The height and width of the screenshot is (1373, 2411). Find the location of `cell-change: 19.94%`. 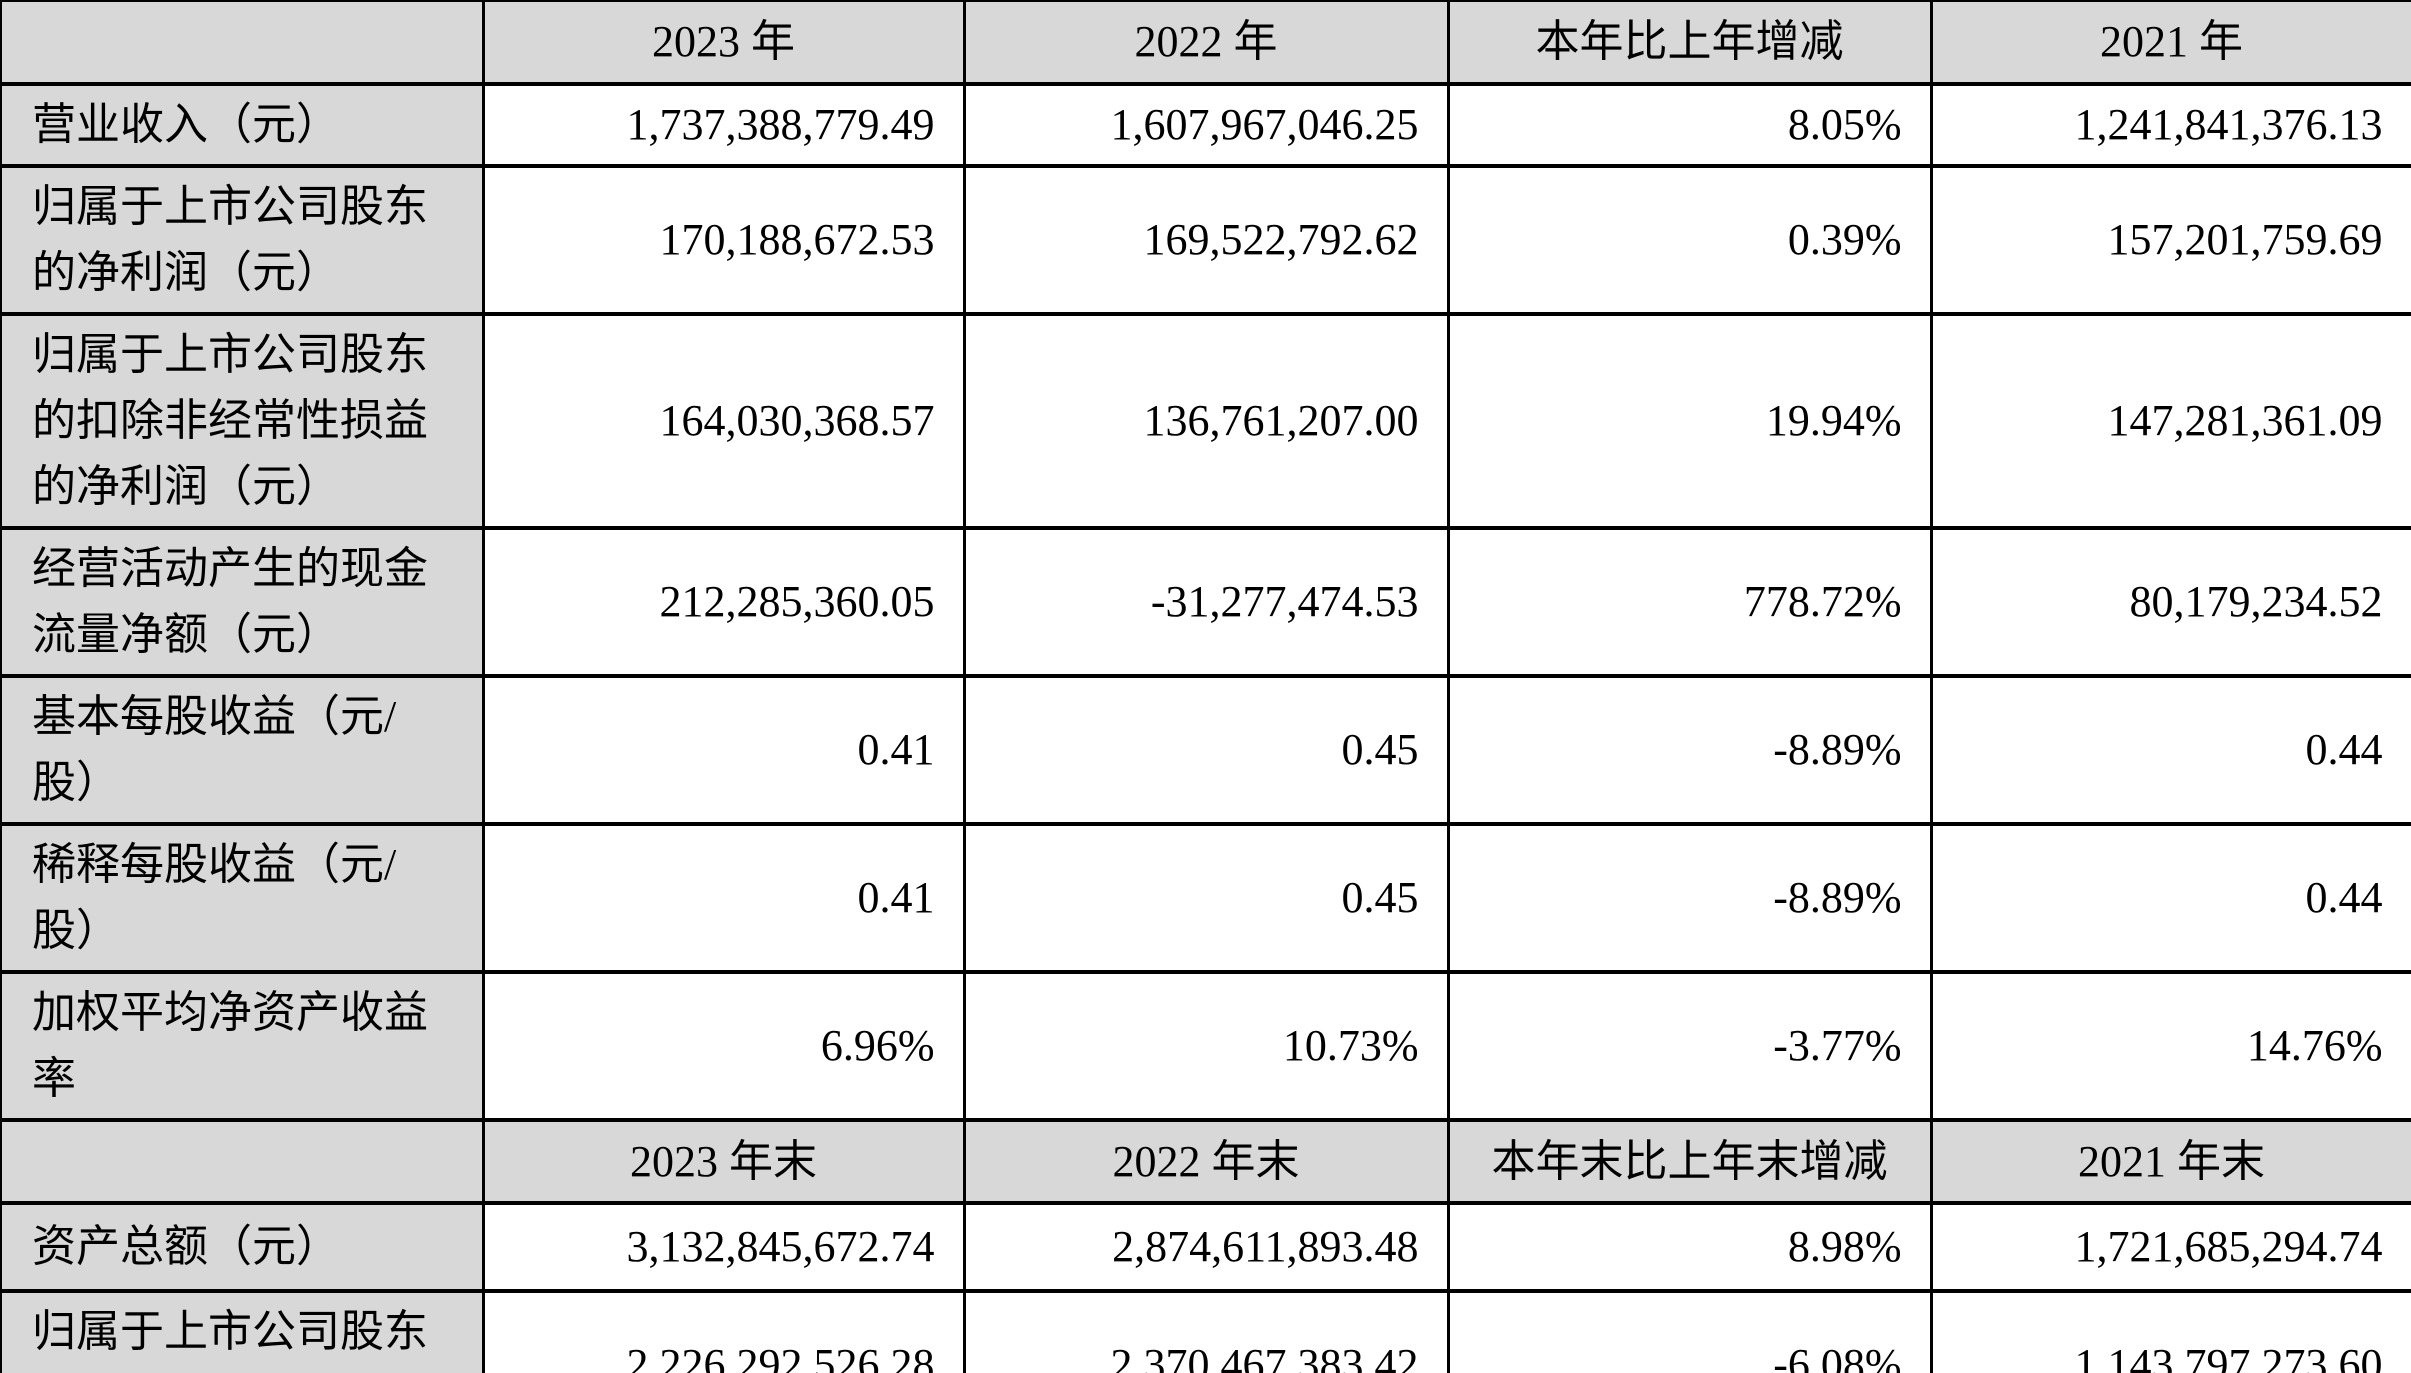

cell-change: 19.94% is located at coordinates (1689, 421).